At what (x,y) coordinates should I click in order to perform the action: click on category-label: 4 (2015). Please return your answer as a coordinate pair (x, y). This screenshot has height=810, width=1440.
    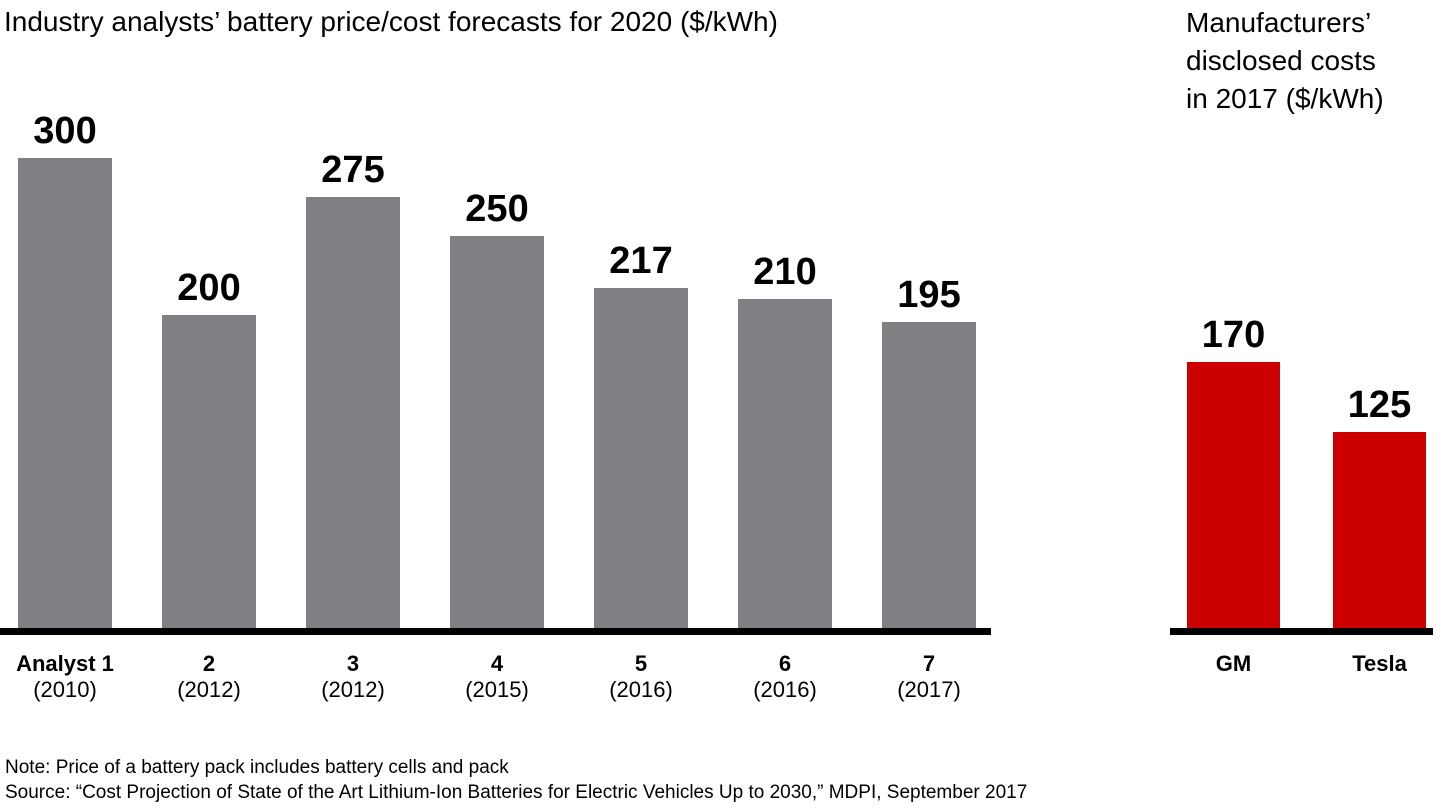
    Looking at the image, I should click on (497, 677).